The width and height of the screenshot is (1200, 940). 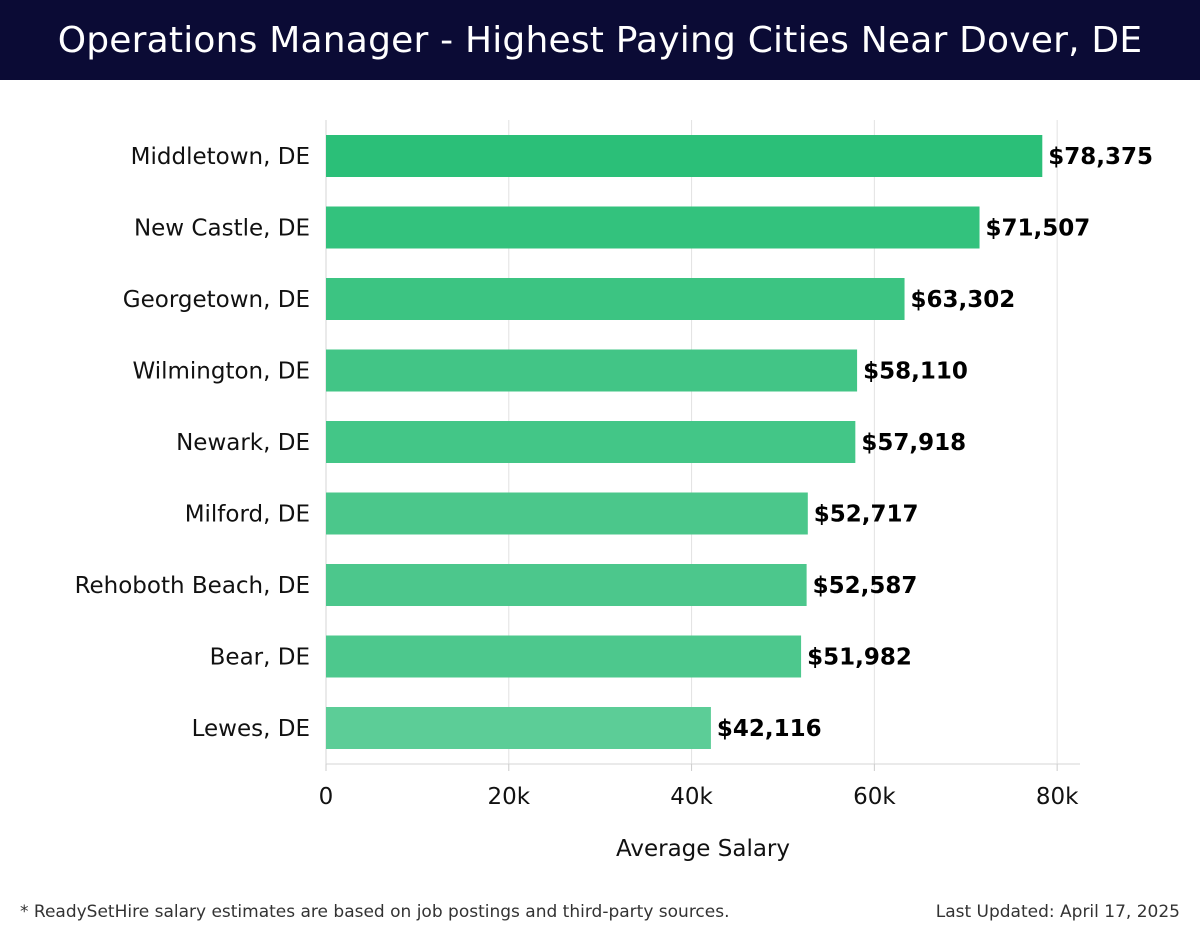 What do you see at coordinates (1100, 157) in the screenshot?
I see `value-label: $78,375` at bounding box center [1100, 157].